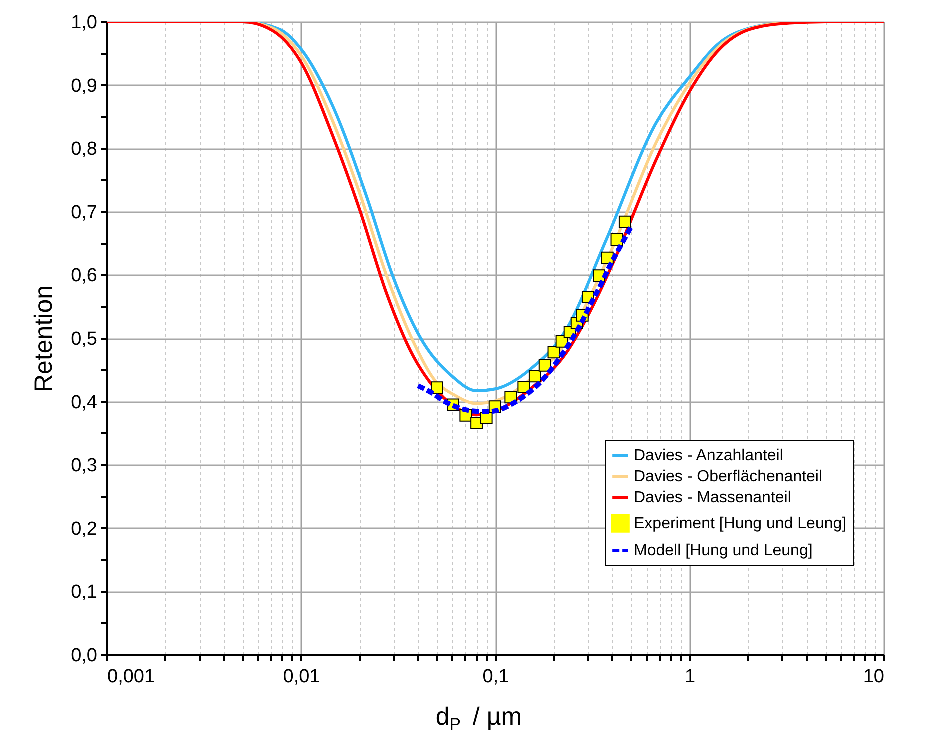  I want to click on y-tick-label: 0,6, so click(84, 276).